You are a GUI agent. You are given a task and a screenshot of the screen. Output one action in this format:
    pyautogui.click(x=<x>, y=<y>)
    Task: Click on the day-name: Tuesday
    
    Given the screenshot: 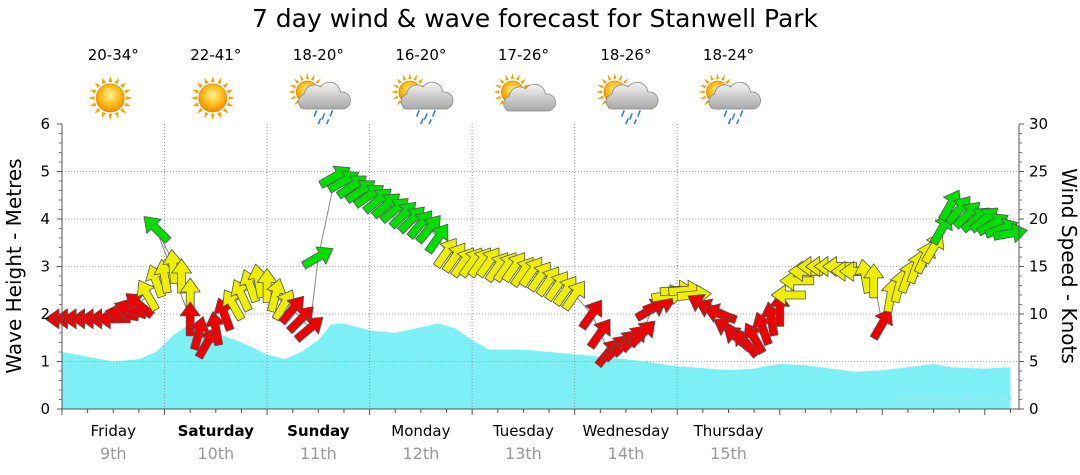 What is the action you would take?
    pyautogui.click(x=523, y=431)
    